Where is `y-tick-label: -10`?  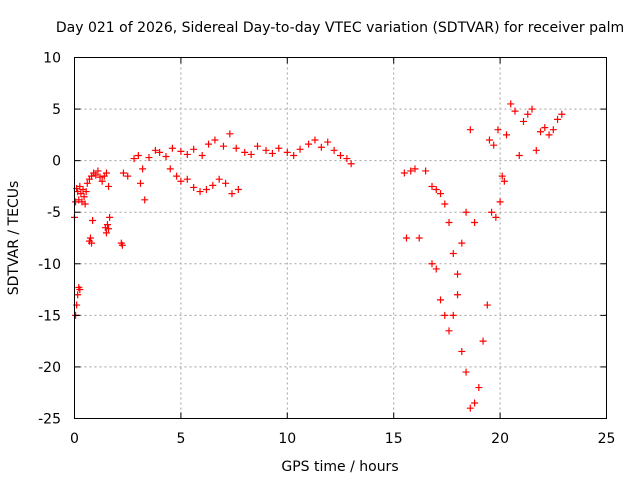 y-tick-label: -10 is located at coordinates (49, 265).